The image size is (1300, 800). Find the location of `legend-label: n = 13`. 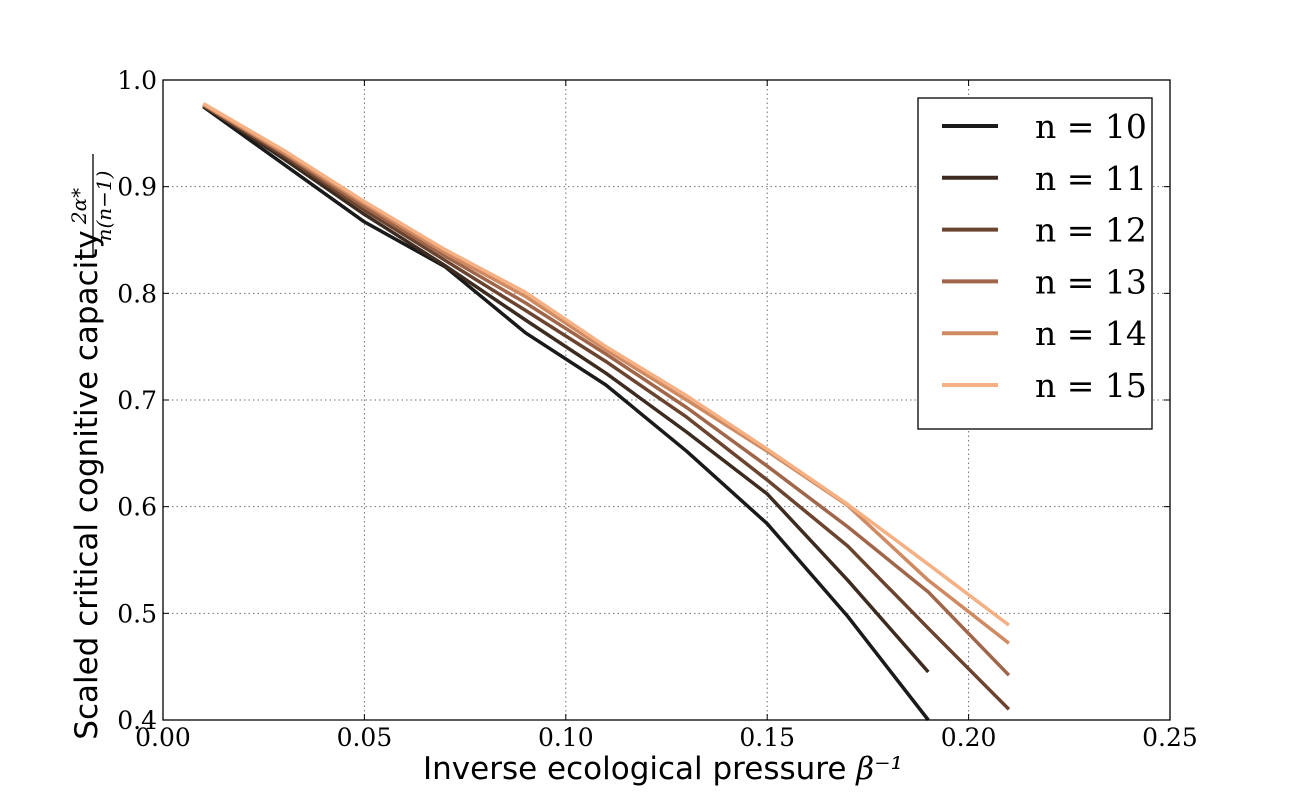

legend-label: n = 13 is located at coordinates (1091, 281).